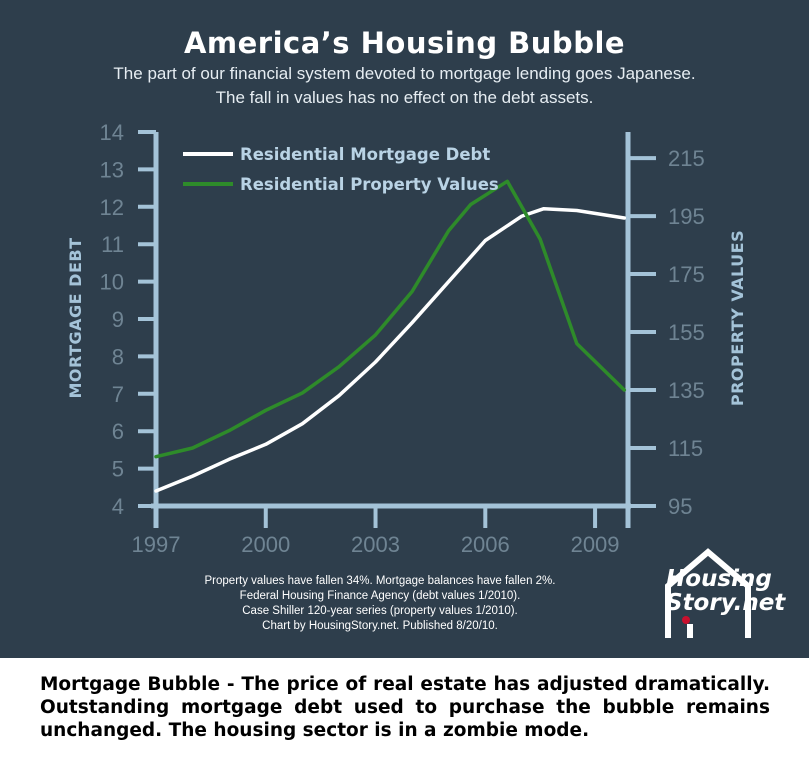 The height and width of the screenshot is (760, 809). I want to click on right-tick-label: 155, so click(686, 332).